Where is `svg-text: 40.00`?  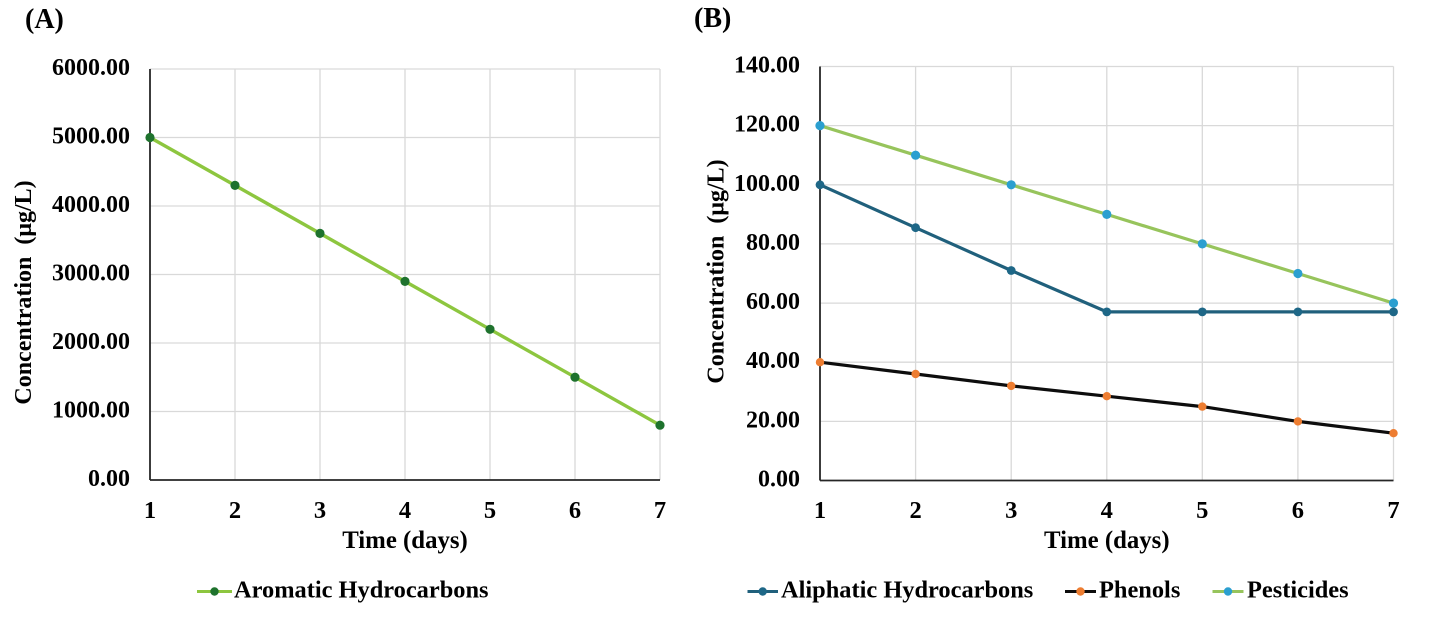 svg-text: 40.00 is located at coordinates (773, 361).